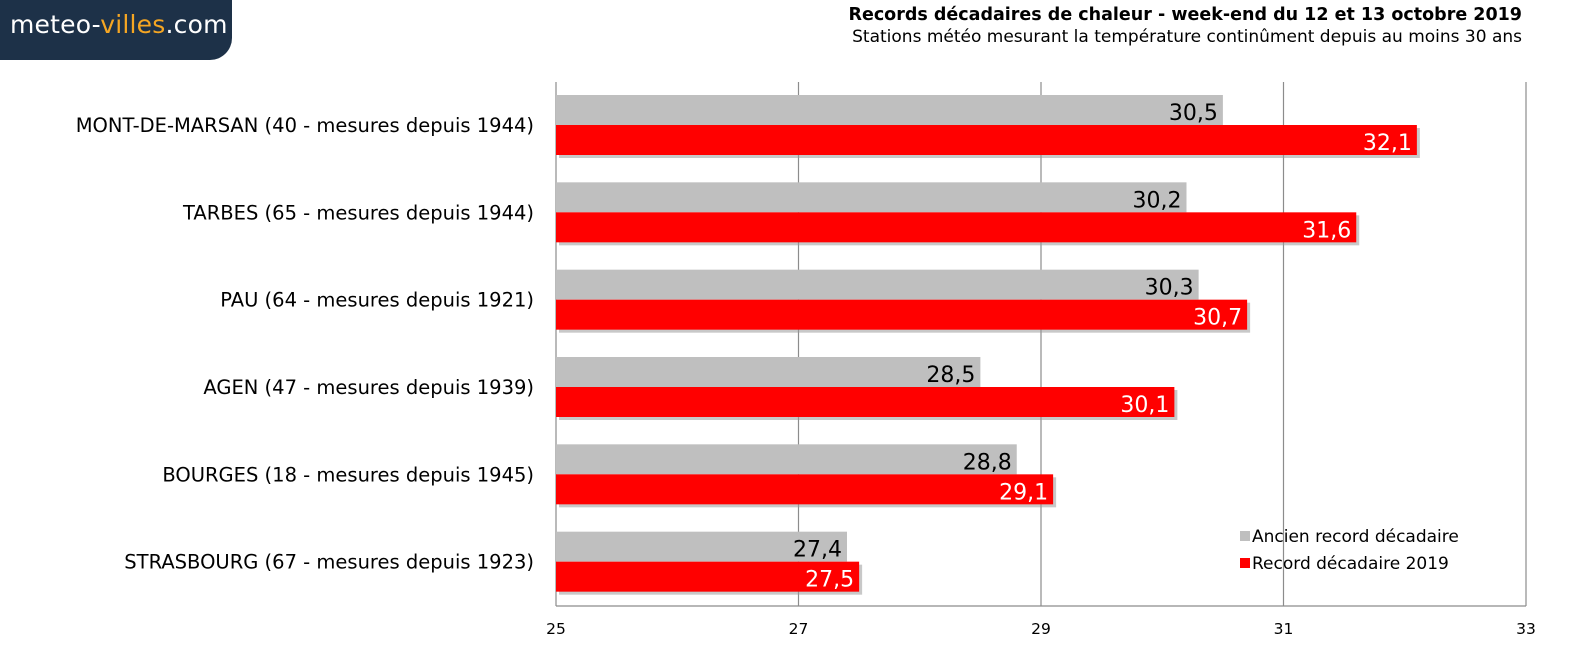 This screenshot has height=646, width=1578. What do you see at coordinates (133, 24) in the screenshot?
I see `brand-accent: villes` at bounding box center [133, 24].